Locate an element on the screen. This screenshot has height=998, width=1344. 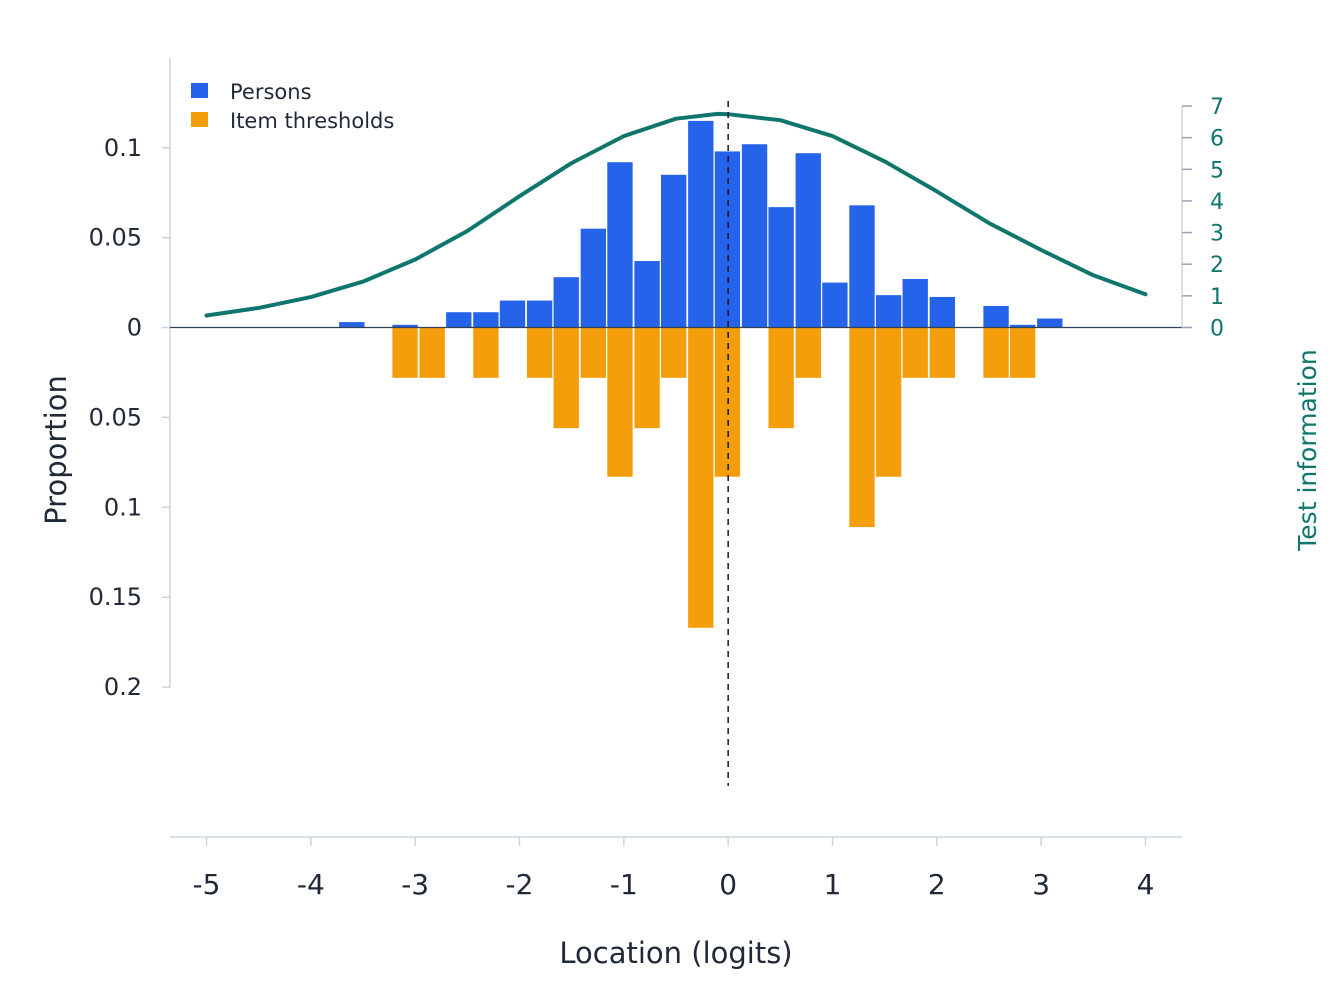
legend: Persons Item thresholds is located at coordinates (292, 106).